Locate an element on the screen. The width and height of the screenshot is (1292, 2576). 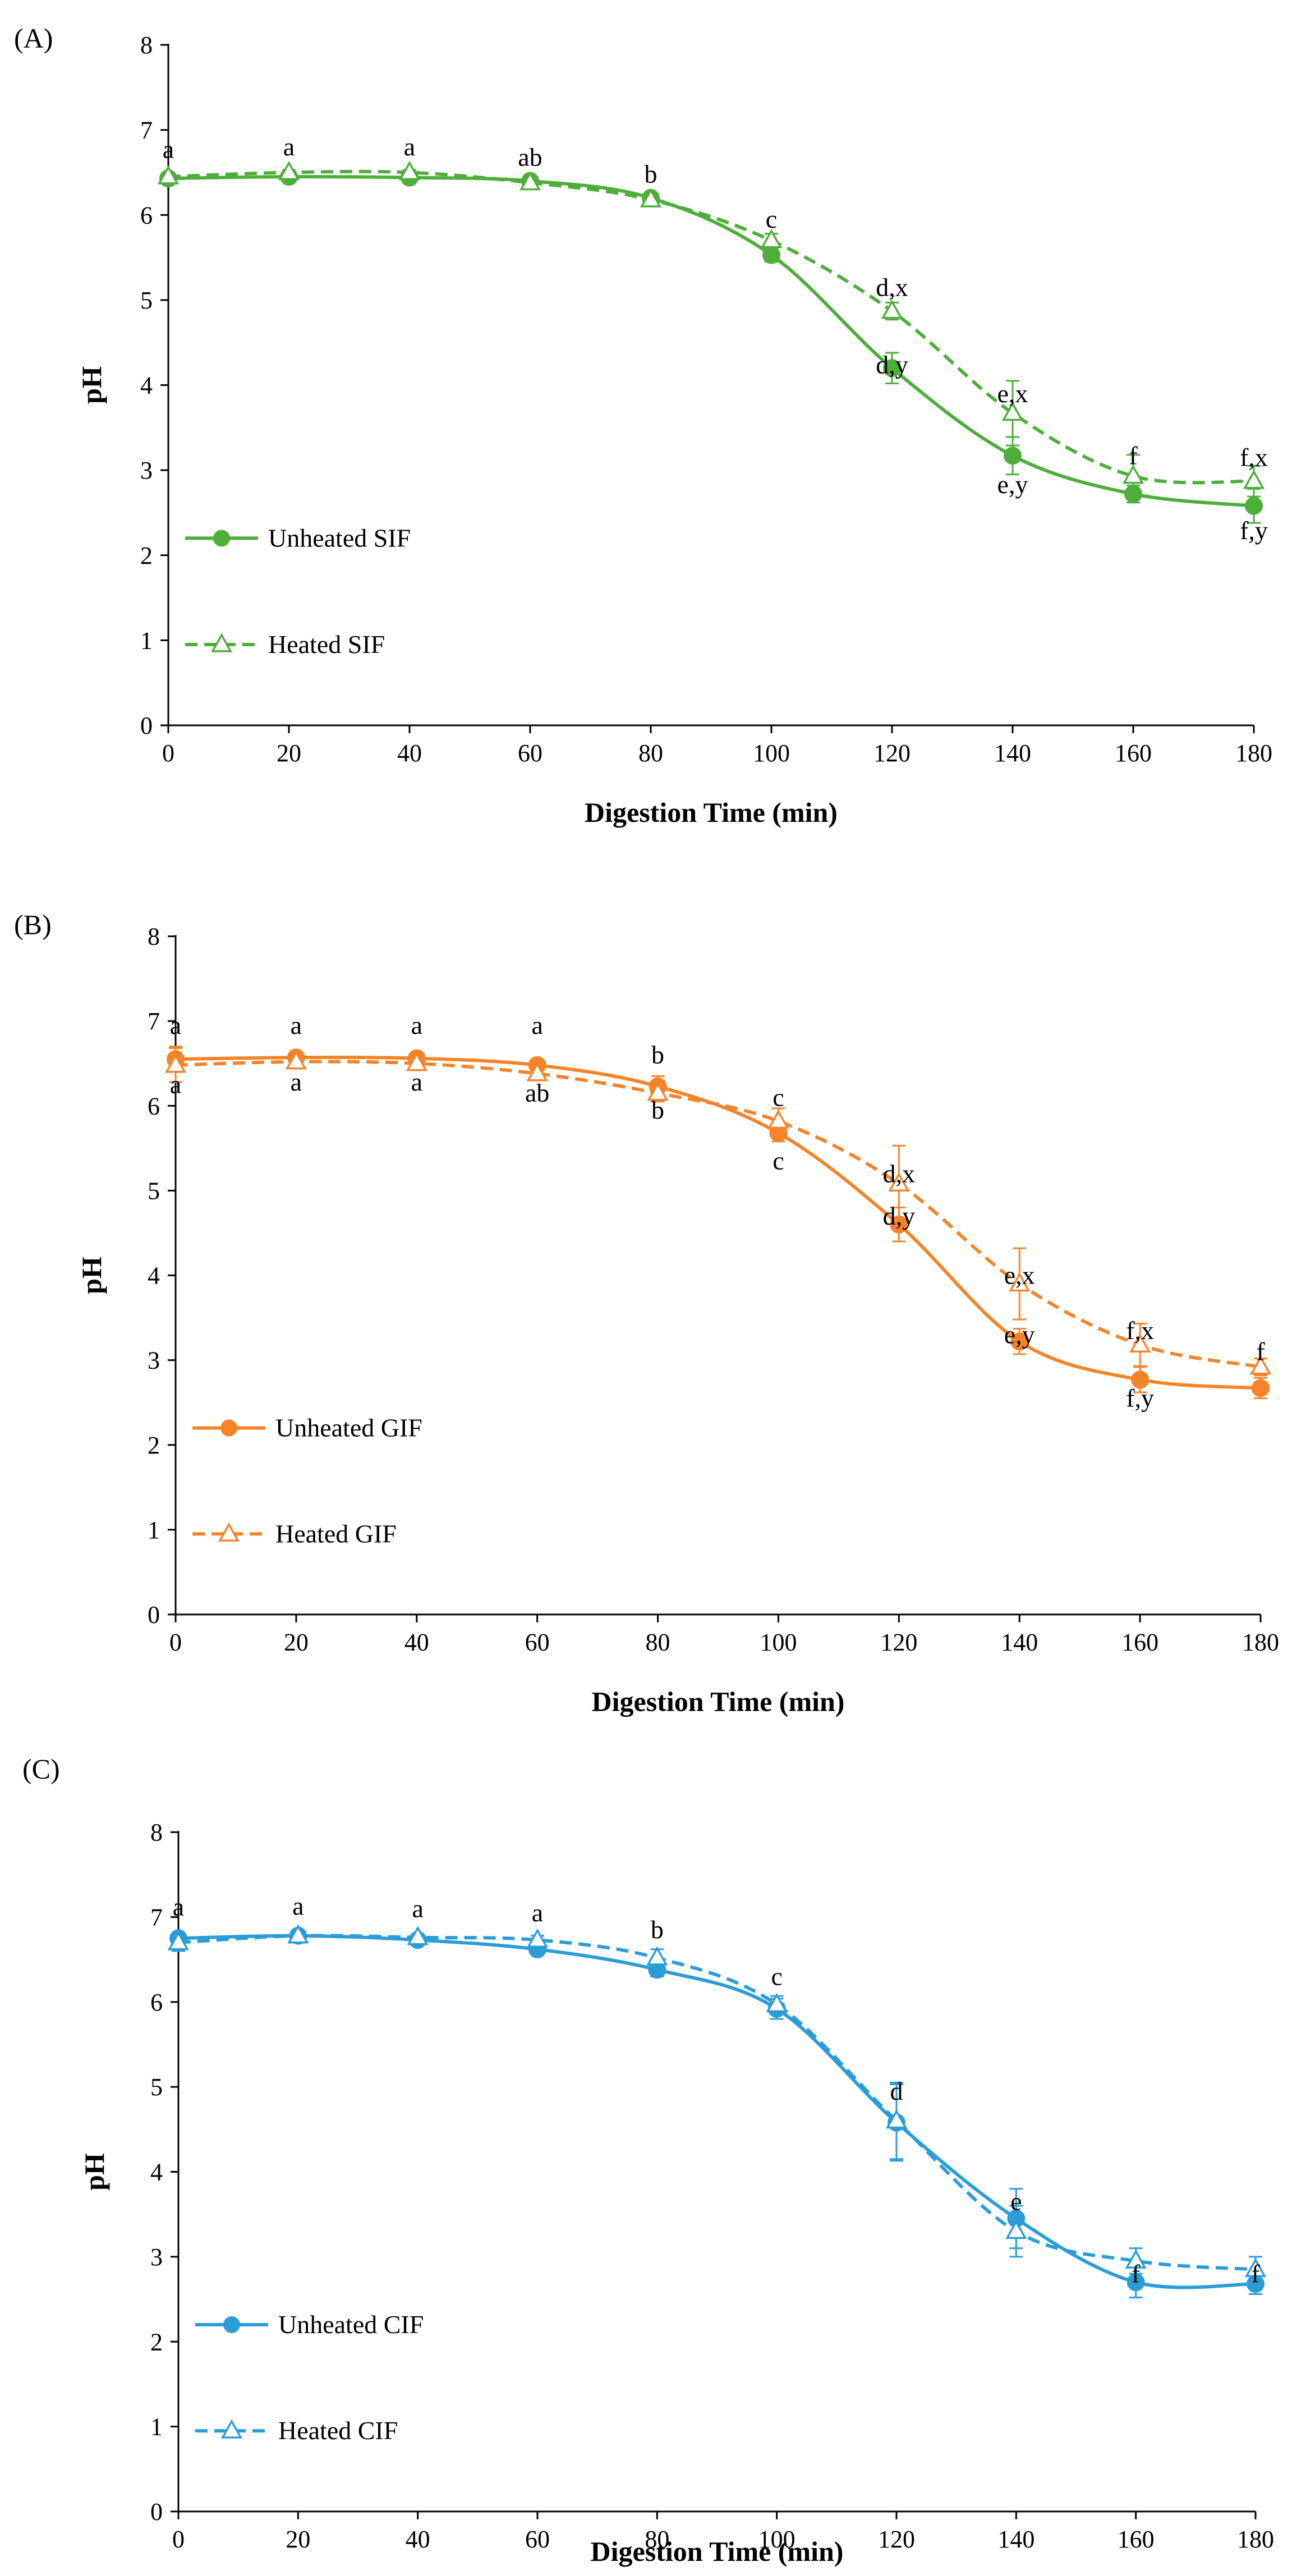
y-tick-label: 2 is located at coordinates (146, 555).